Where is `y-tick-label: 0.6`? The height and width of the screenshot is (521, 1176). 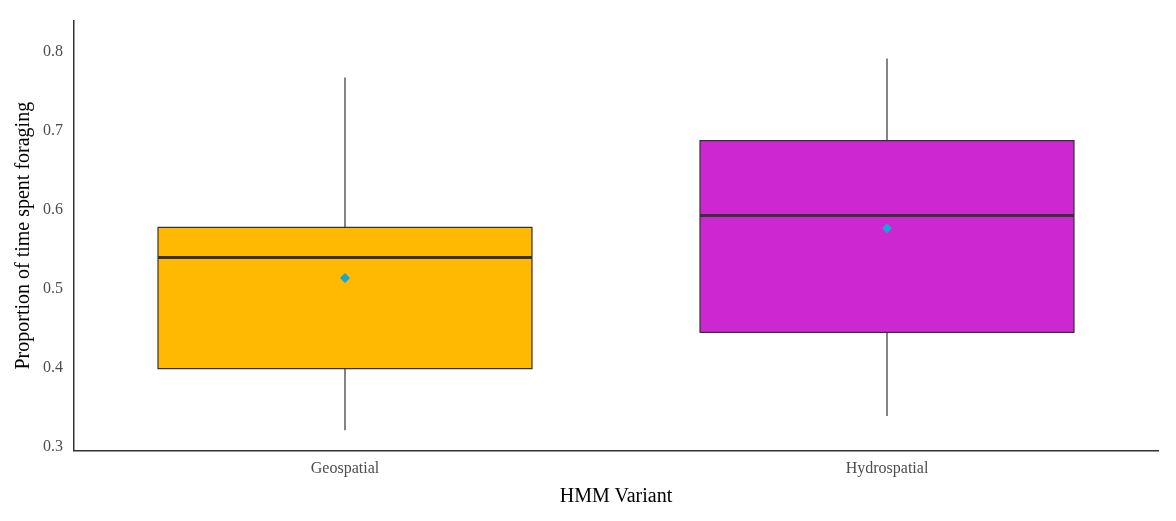
y-tick-label: 0.6 is located at coordinates (53, 209).